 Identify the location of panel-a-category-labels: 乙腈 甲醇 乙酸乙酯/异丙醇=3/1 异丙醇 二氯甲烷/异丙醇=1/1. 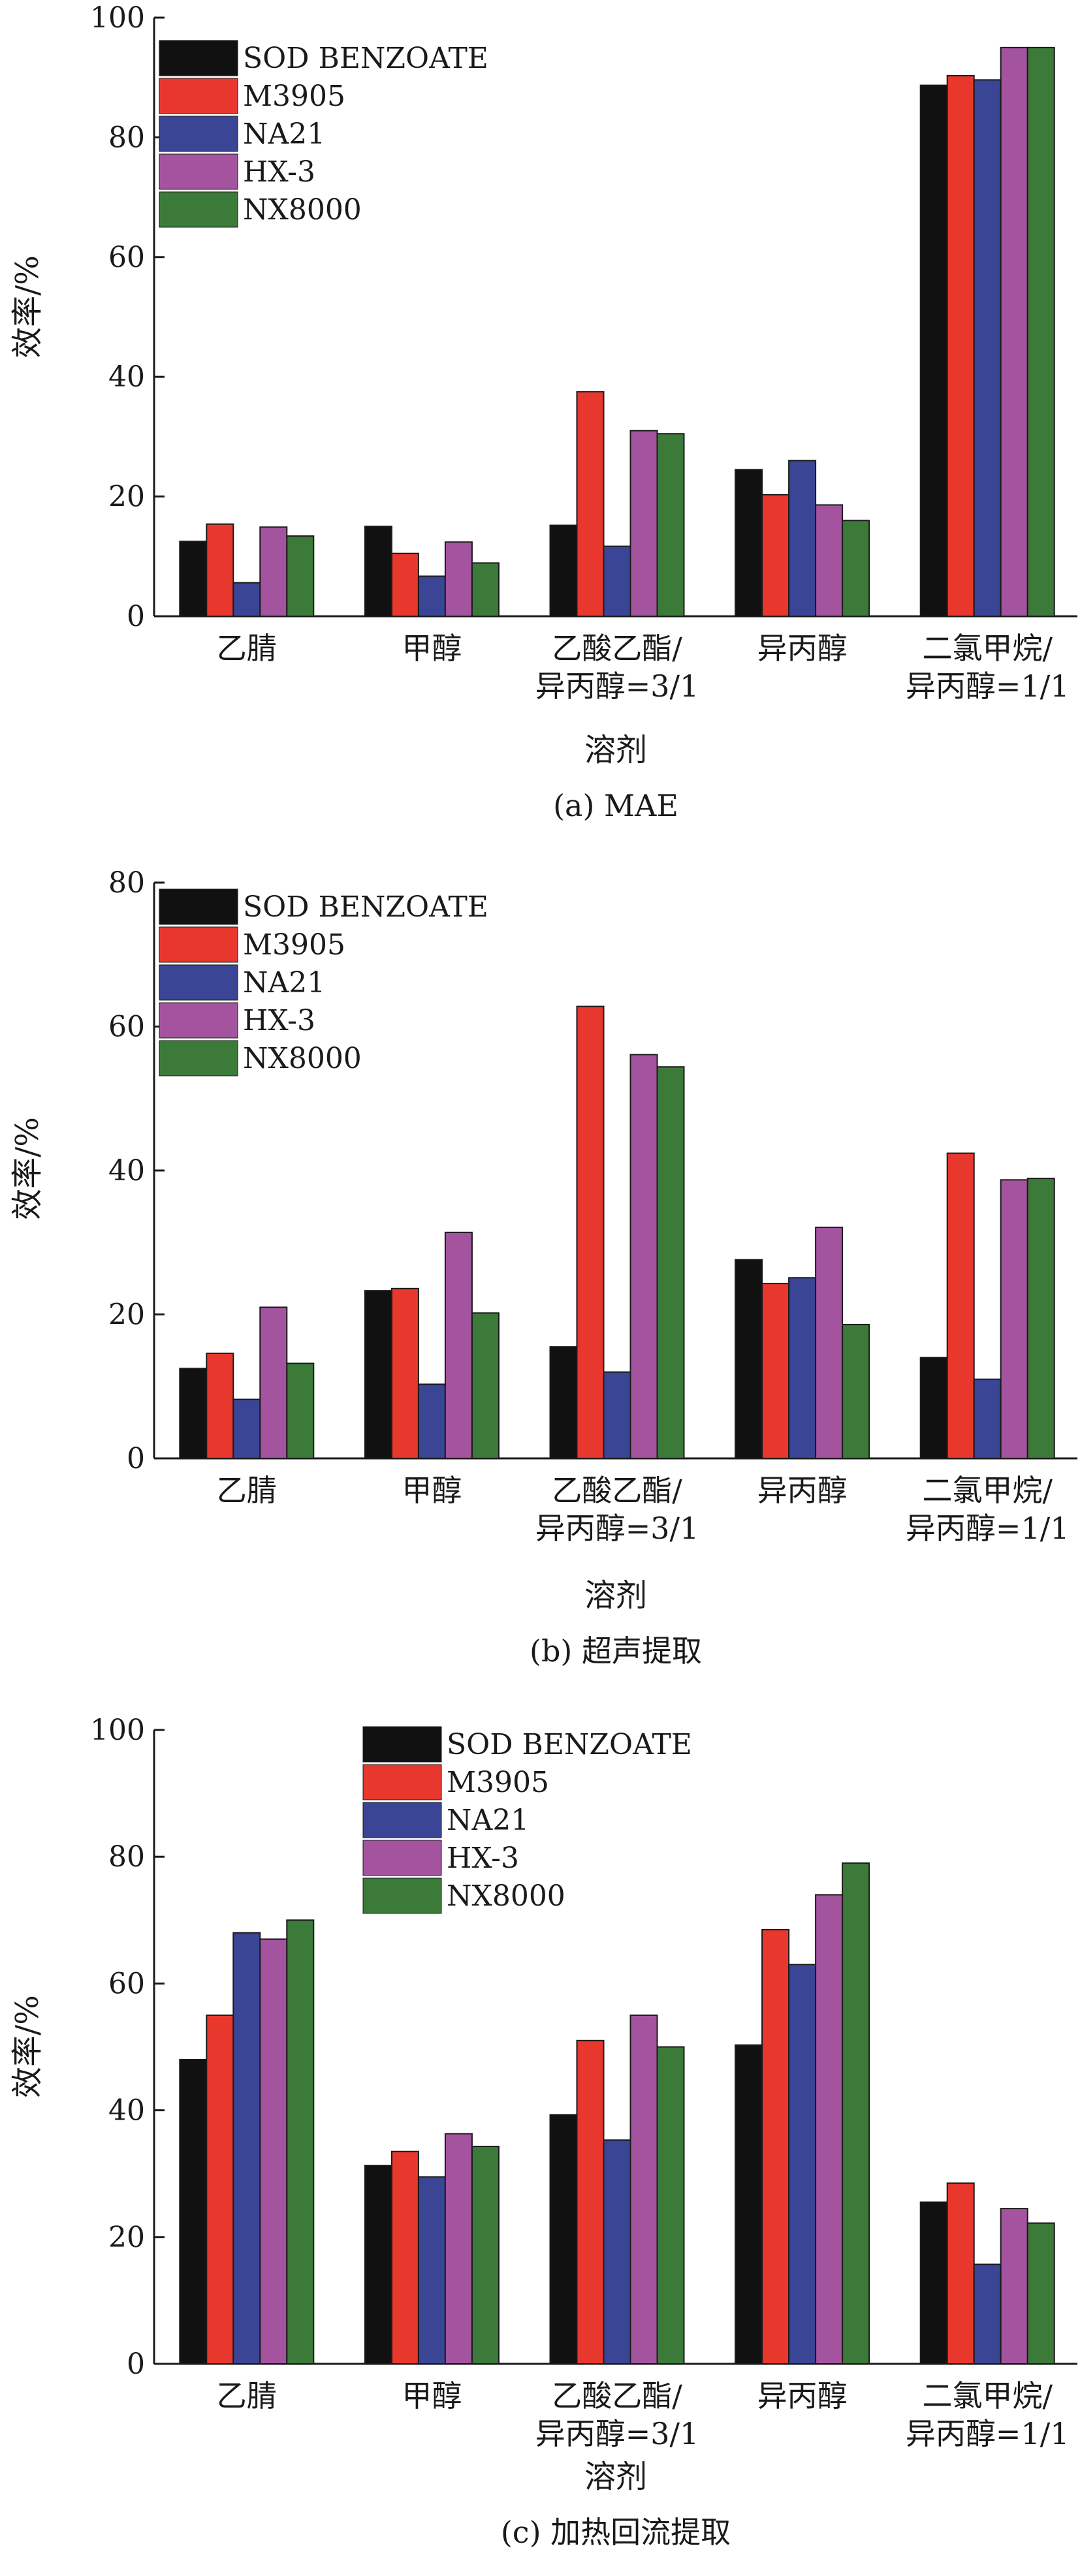
(643, 667).